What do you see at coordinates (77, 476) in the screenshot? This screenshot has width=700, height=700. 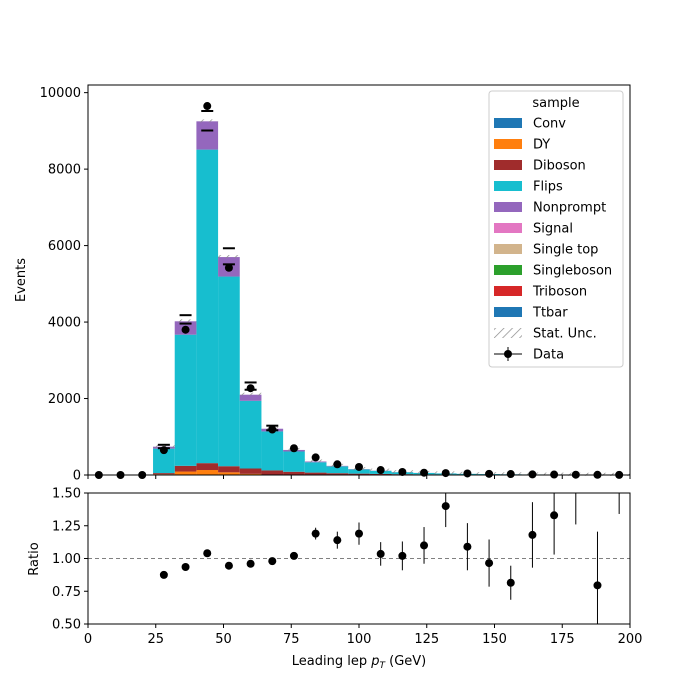 I see `main-ytick-label-0: 0` at bounding box center [77, 476].